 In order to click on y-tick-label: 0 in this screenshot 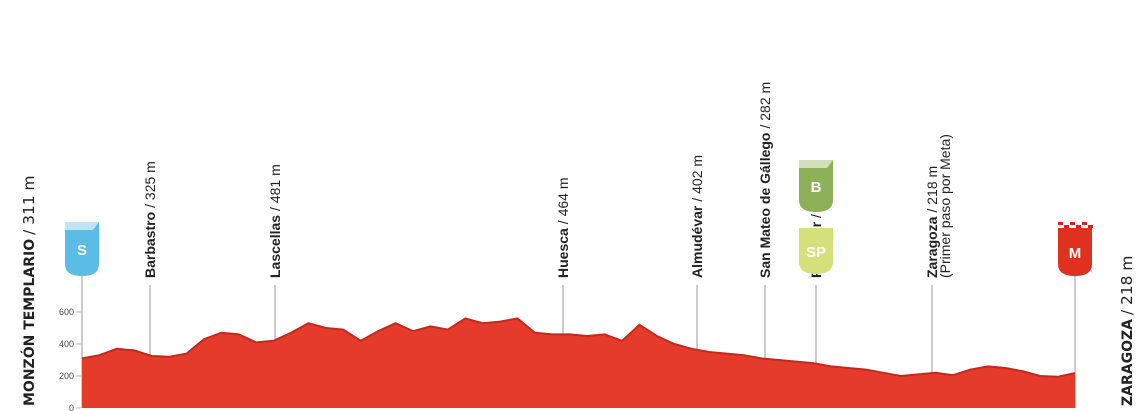, I will do `click(71, 407)`.